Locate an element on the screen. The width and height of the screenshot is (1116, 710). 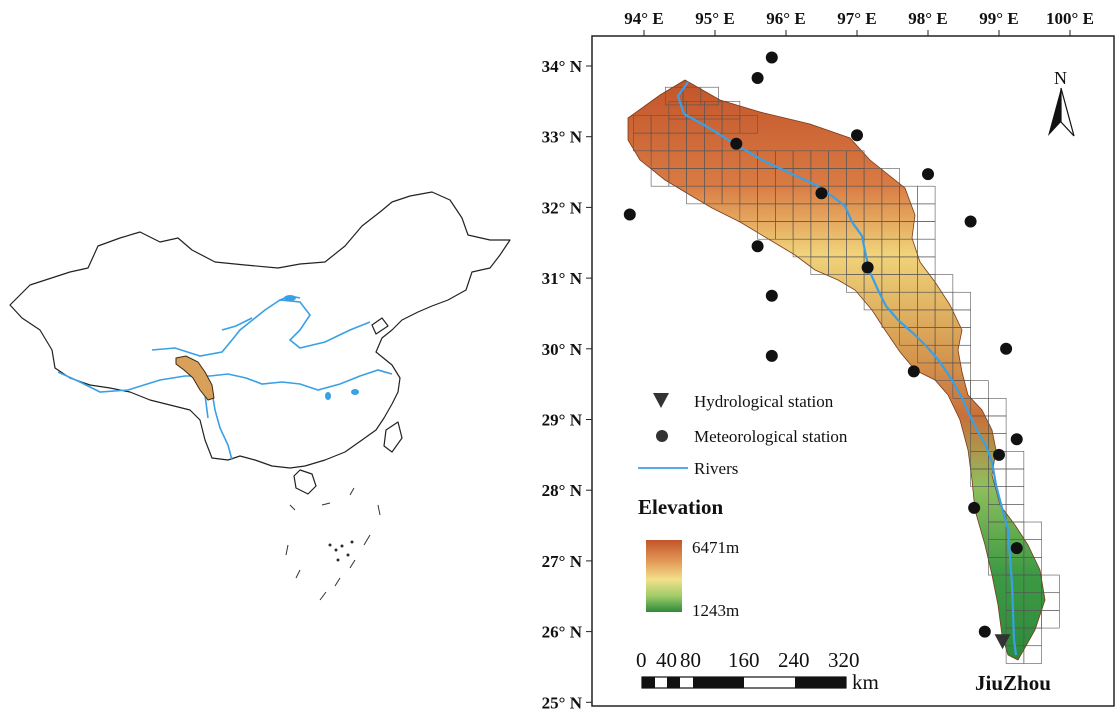
elevation-min-label: 1243m is located at coordinates (715, 610).